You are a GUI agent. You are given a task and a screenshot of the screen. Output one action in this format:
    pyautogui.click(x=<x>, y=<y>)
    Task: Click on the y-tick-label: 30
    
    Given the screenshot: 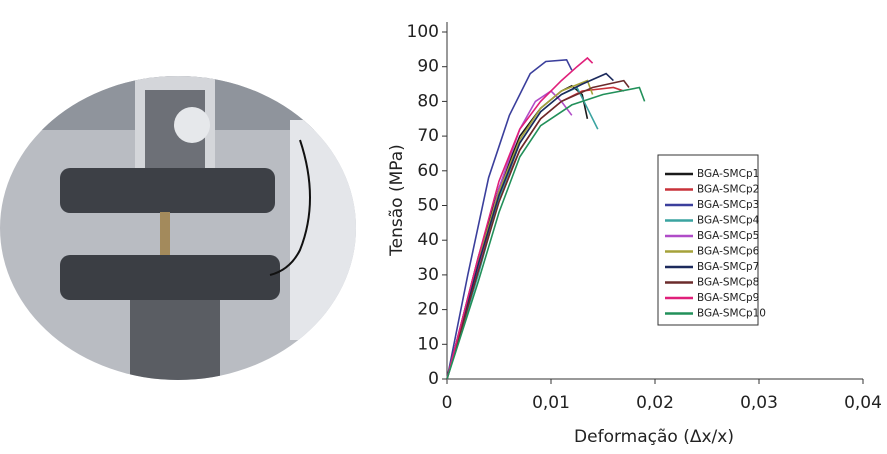 What is the action you would take?
    pyautogui.click(x=428, y=275)
    